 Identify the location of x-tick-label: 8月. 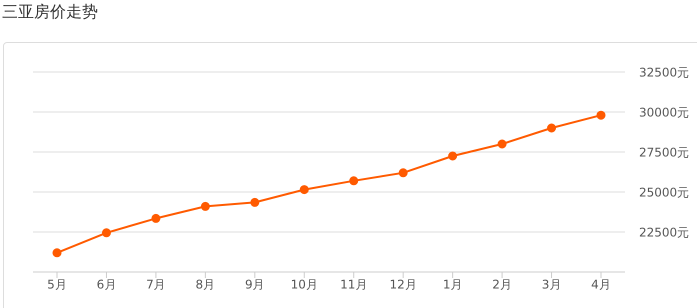
(206, 285).